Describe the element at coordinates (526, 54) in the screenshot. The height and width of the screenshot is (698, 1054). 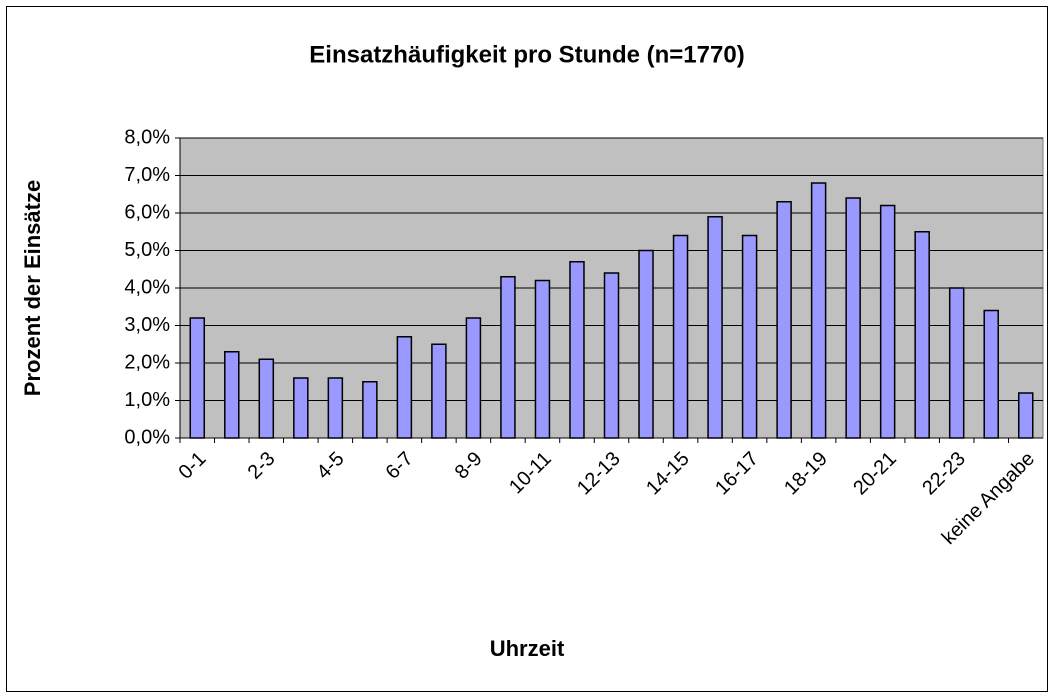
I see `chart-title: Einsatzhäufigkeit pro Stunde (n=1770)` at that location.